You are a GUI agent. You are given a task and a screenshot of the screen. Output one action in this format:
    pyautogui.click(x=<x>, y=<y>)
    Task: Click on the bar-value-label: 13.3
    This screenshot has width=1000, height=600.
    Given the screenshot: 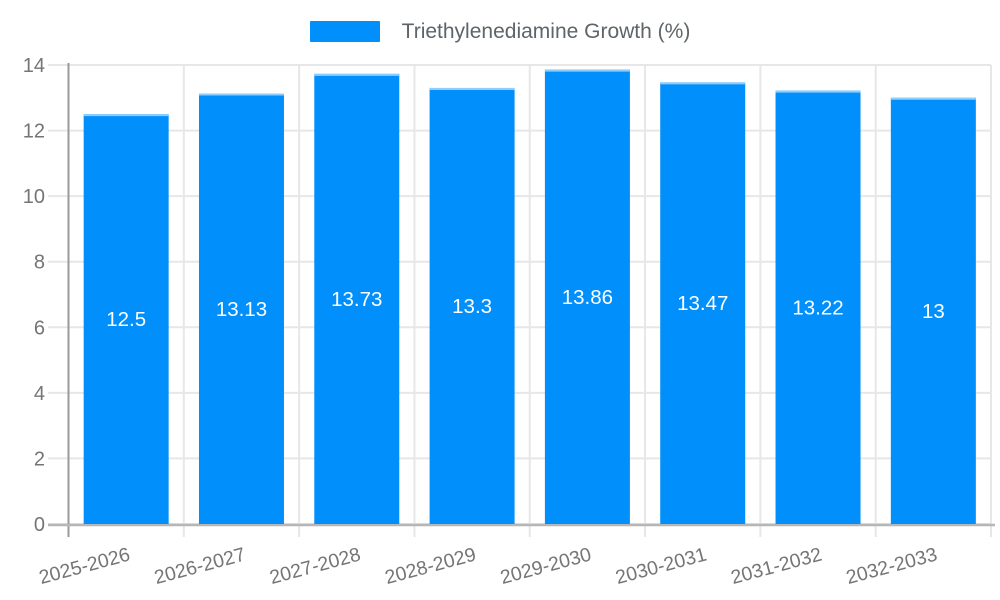 What is the action you would take?
    pyautogui.click(x=472, y=306)
    